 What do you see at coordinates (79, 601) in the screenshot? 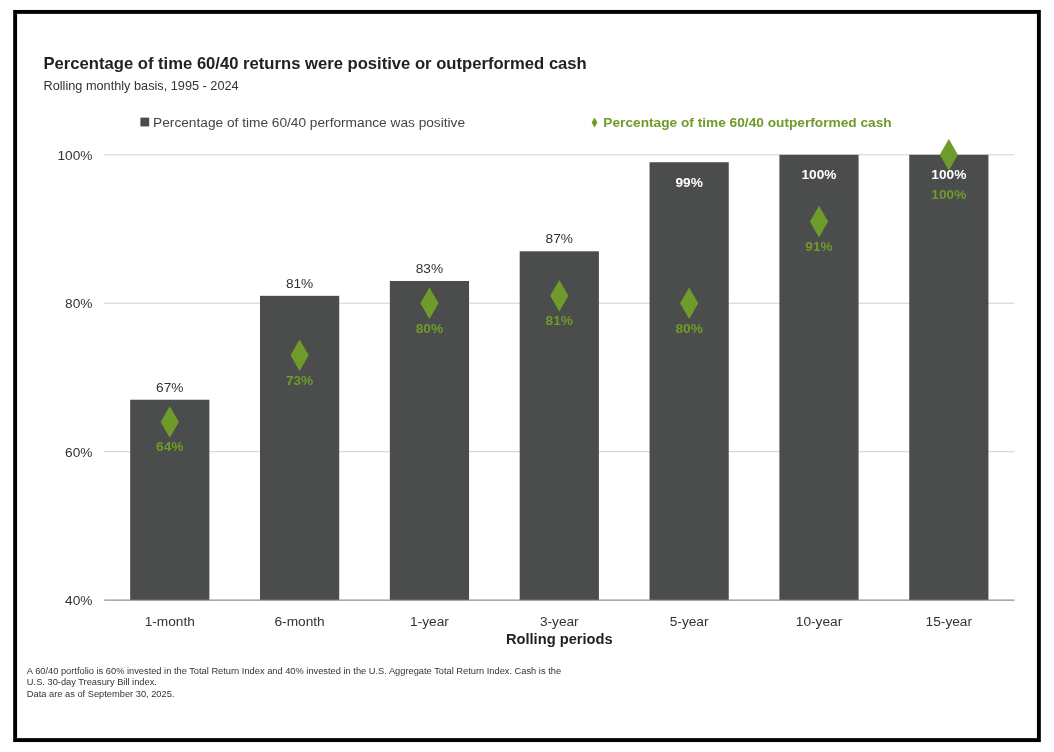
I see `y-tick-label: 40%` at bounding box center [79, 601].